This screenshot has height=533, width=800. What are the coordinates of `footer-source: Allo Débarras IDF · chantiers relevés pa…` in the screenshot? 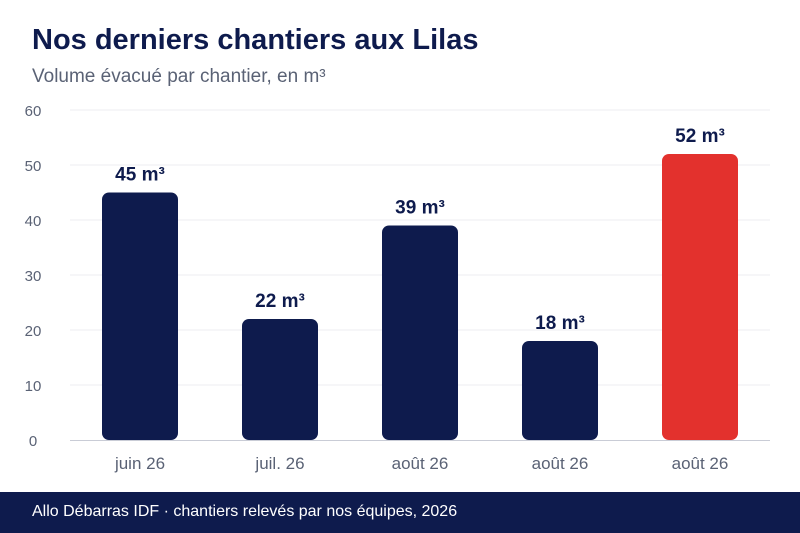 It's located at (245, 511).